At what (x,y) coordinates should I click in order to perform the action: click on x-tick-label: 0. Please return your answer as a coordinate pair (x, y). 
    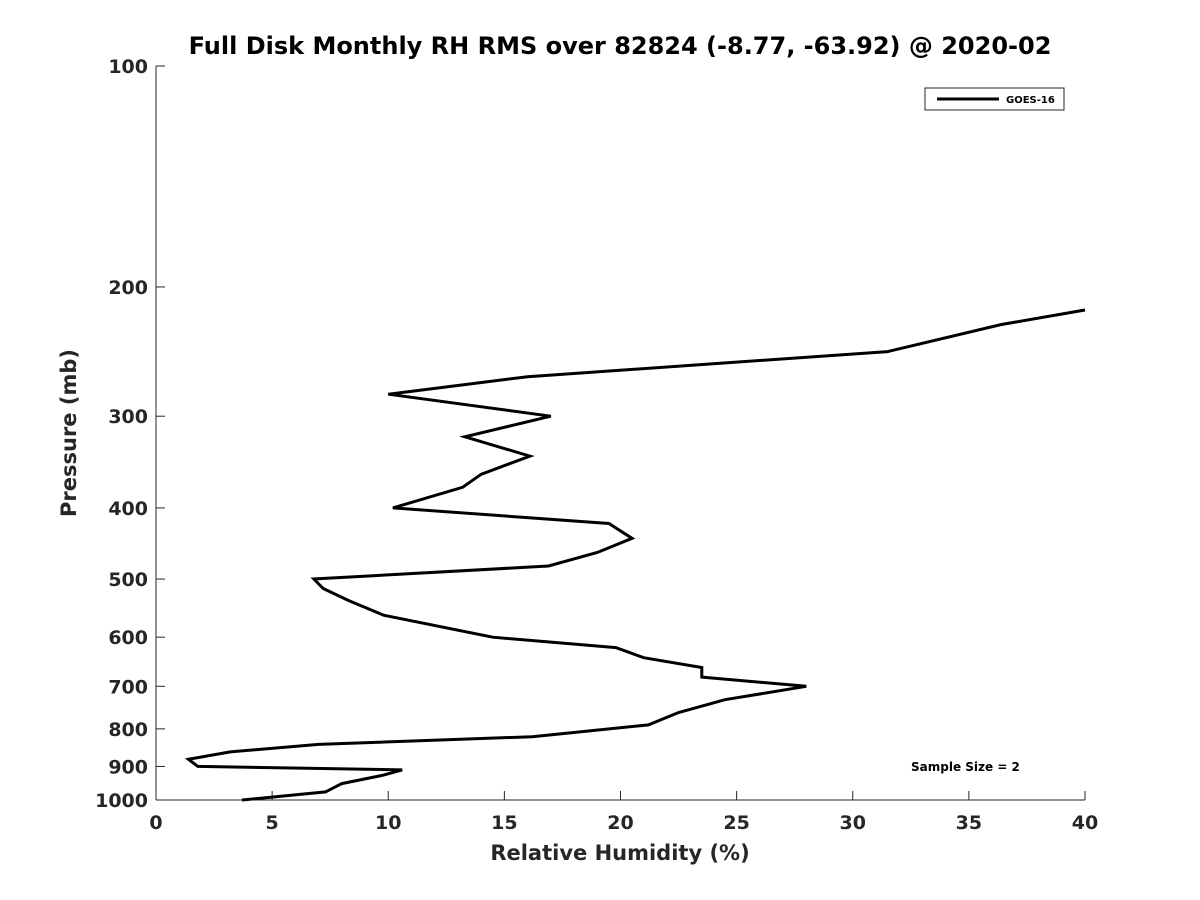
    Looking at the image, I should click on (155, 823).